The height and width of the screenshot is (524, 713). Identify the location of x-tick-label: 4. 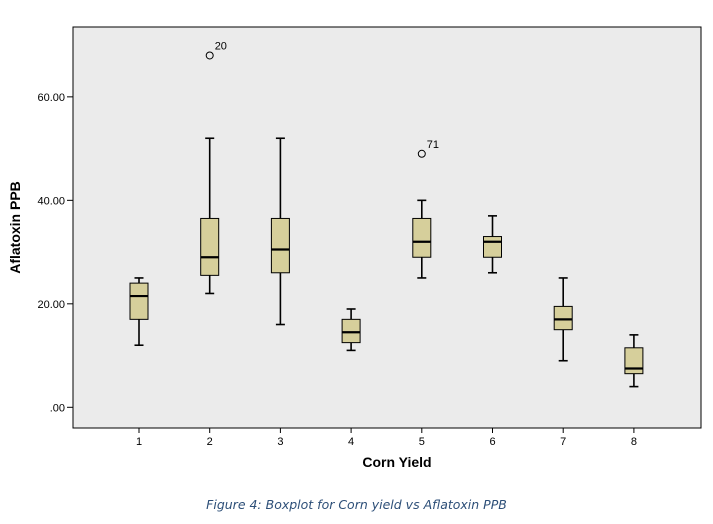
(351, 442).